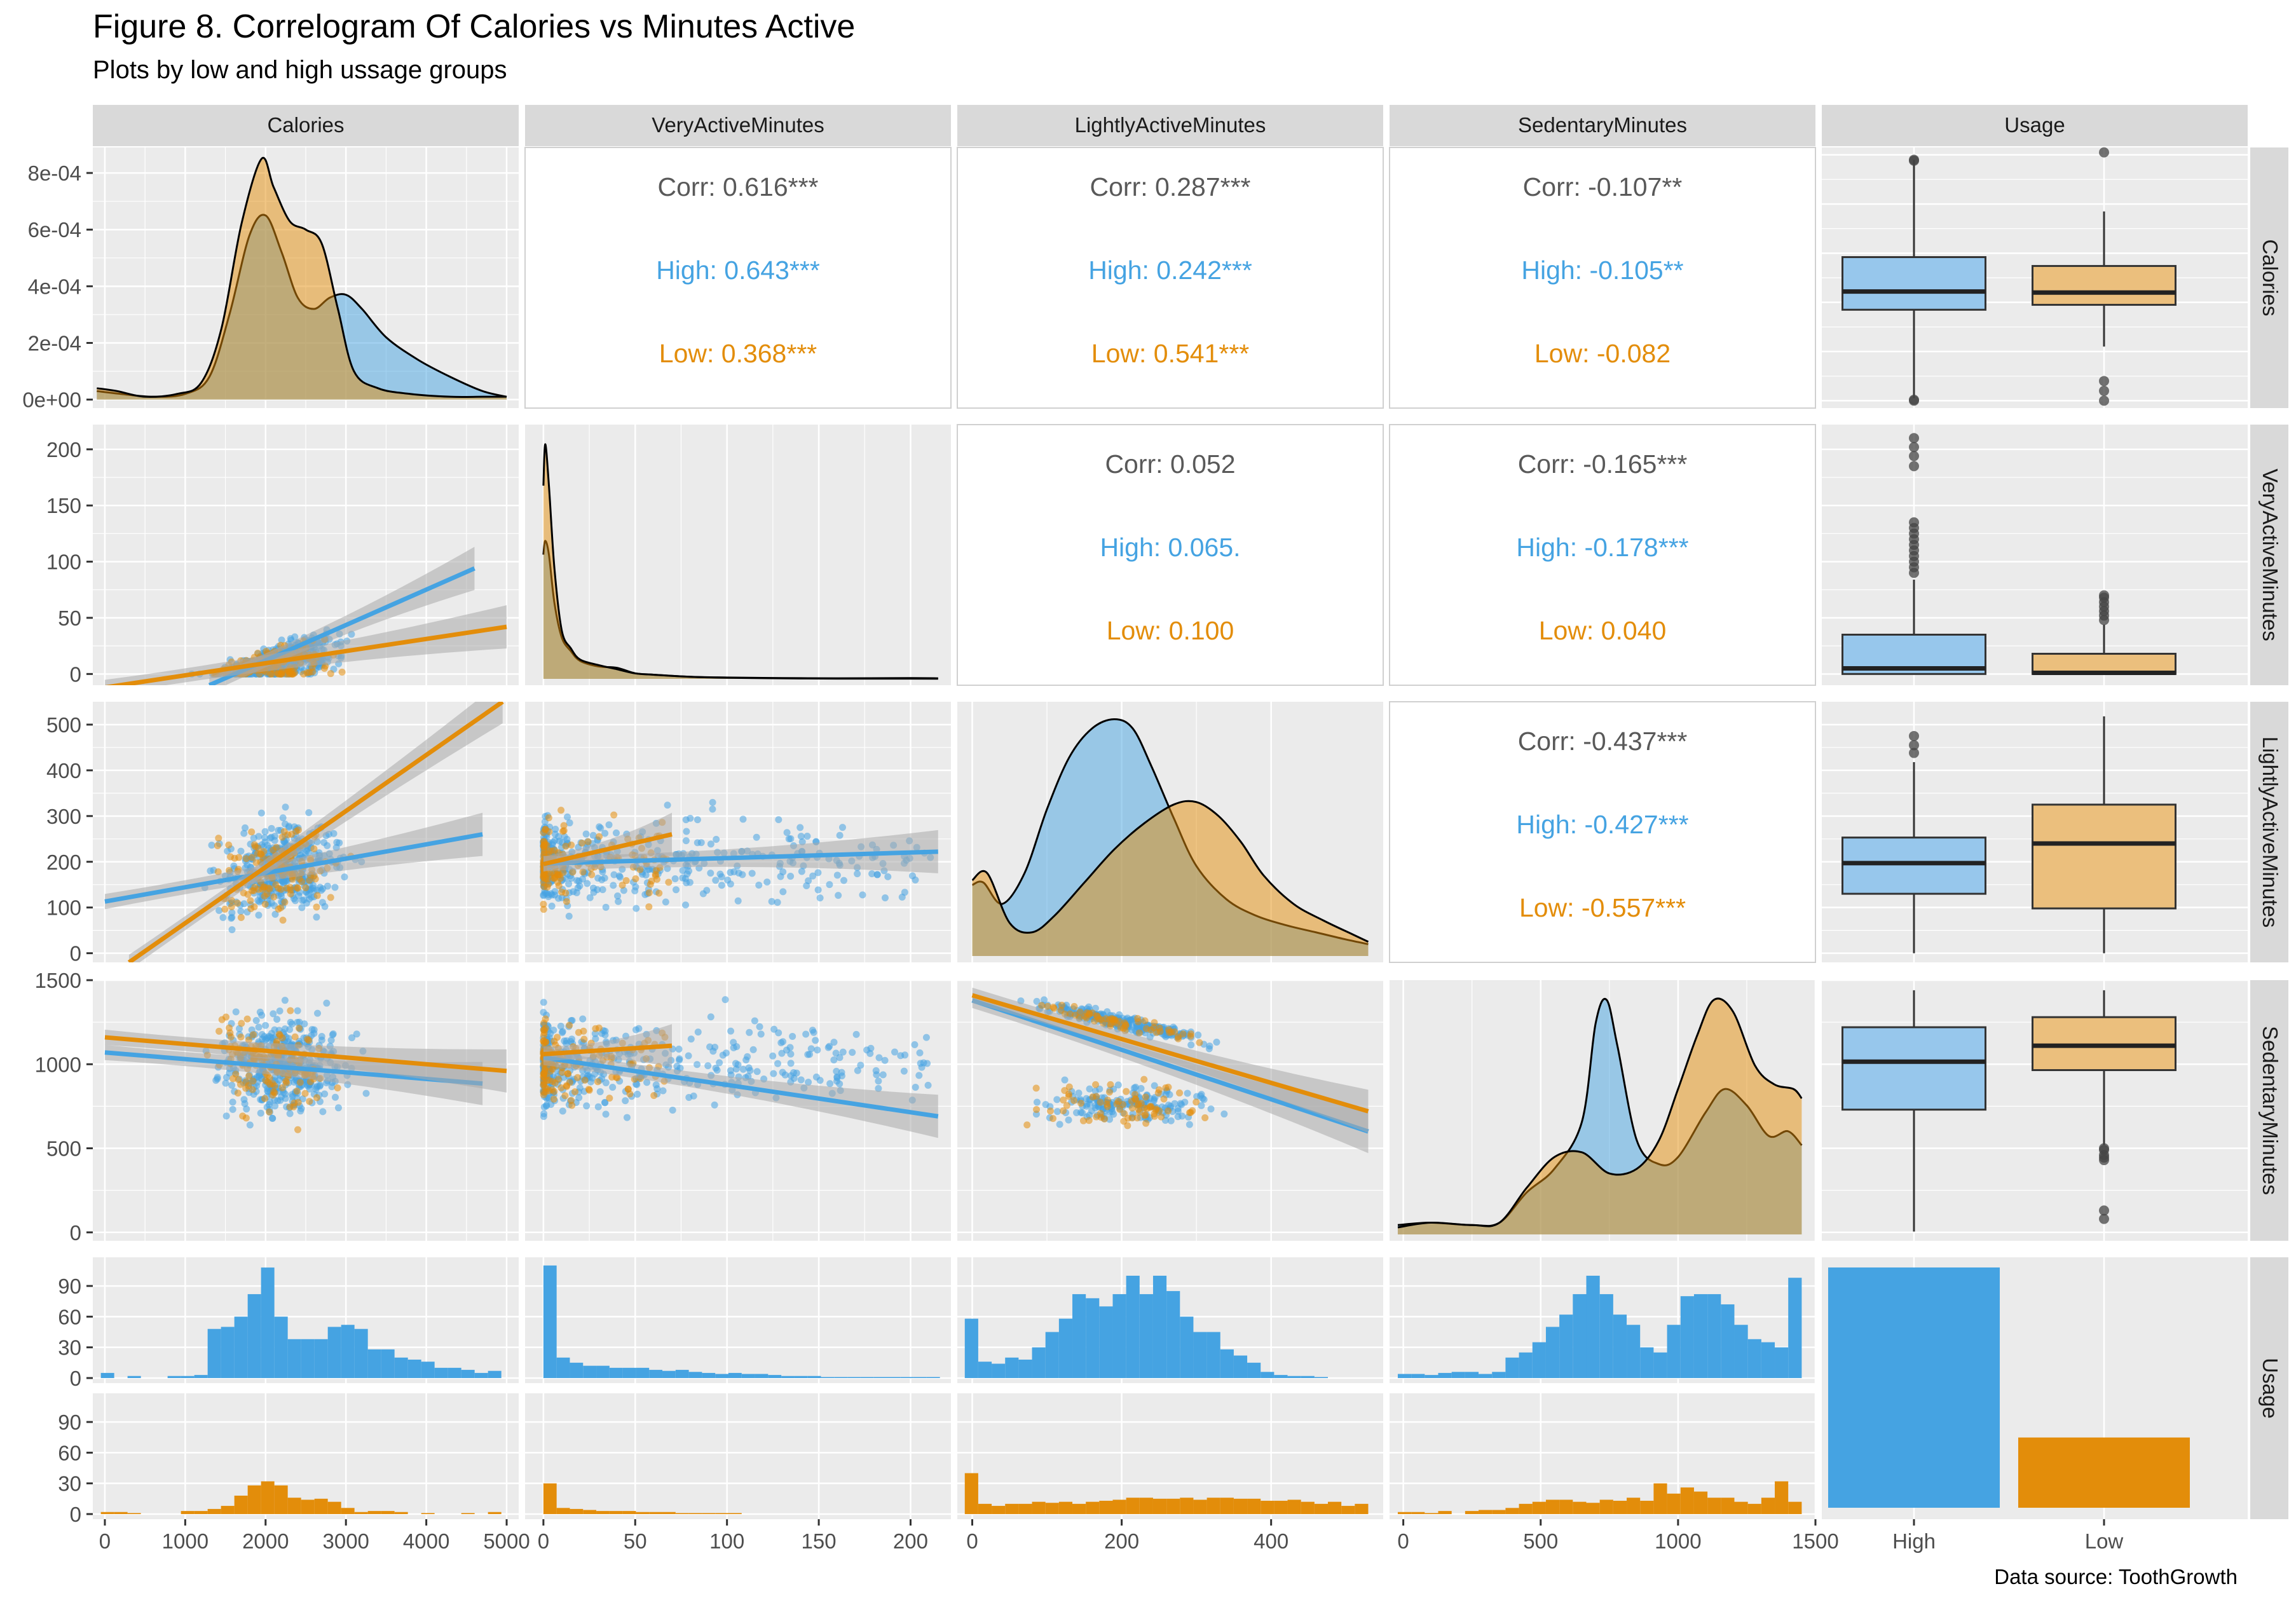  I want to click on strip-right-usage, so click(2269, 1388).